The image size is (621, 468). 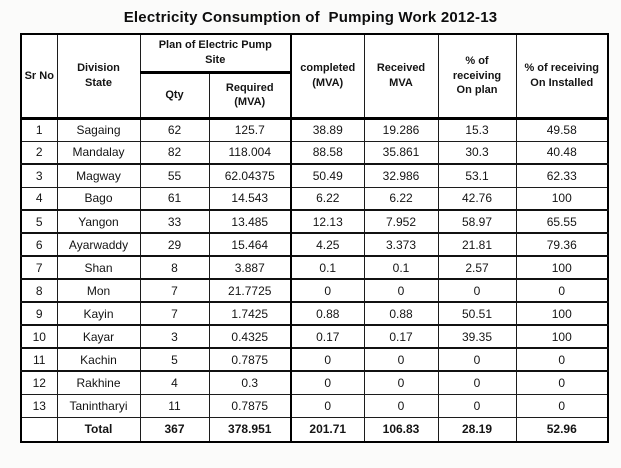 I want to click on cell-completed: 38.89, so click(x=327, y=129).